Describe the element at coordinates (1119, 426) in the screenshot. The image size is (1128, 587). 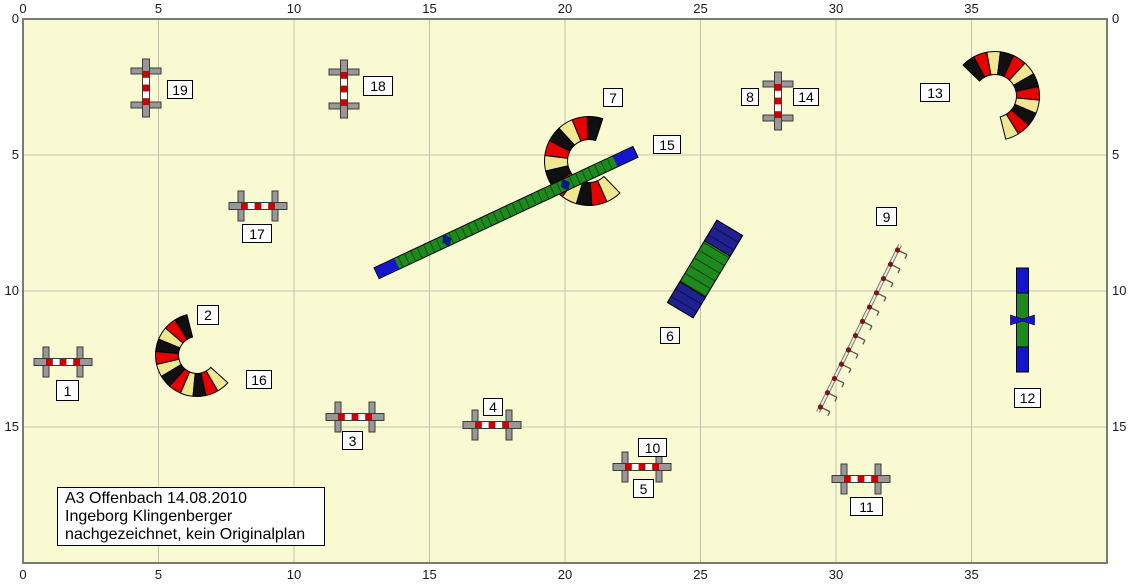
I see `axis-label-right-15: 15` at that location.